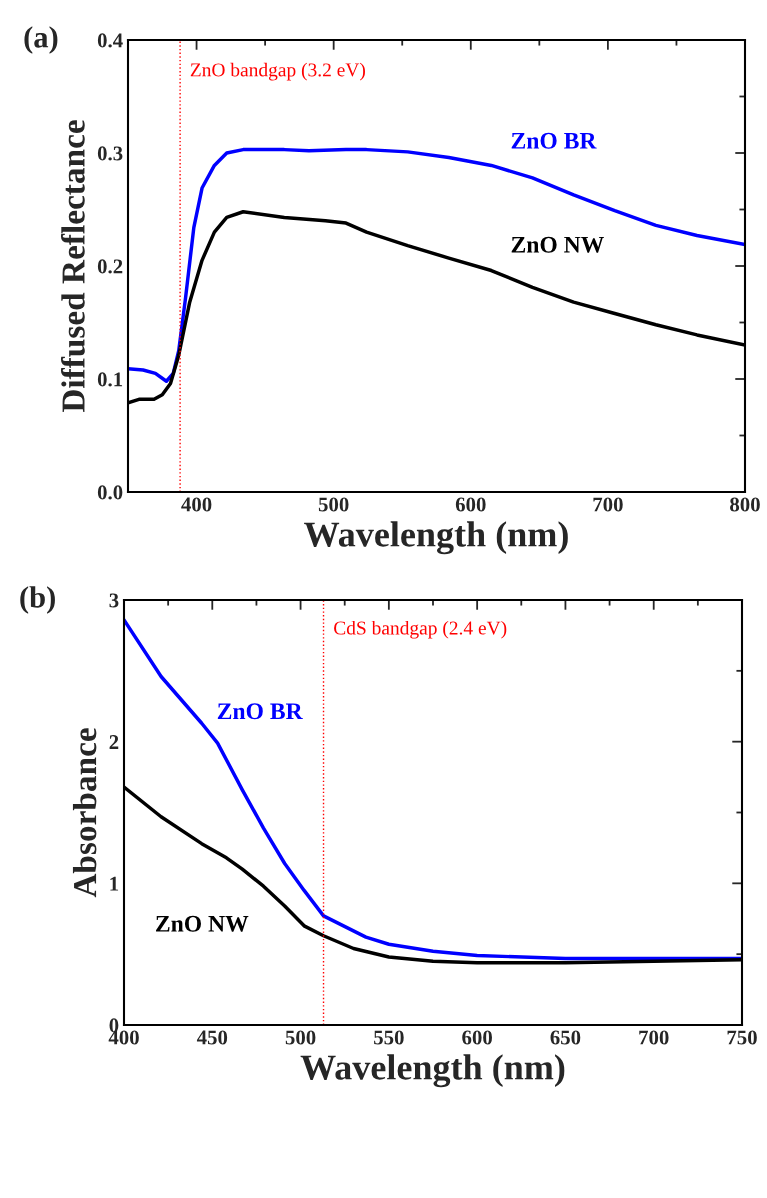 This screenshot has height=1198, width=767. I want to click on y-tick-label: 0.4, so click(110, 40).